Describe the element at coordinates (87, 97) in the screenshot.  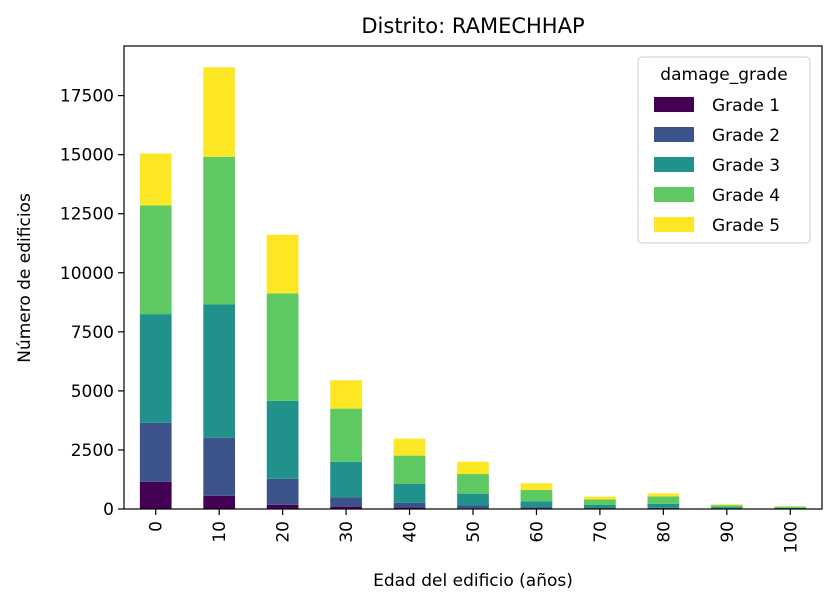
I see `y-tick-label: 17500` at that location.